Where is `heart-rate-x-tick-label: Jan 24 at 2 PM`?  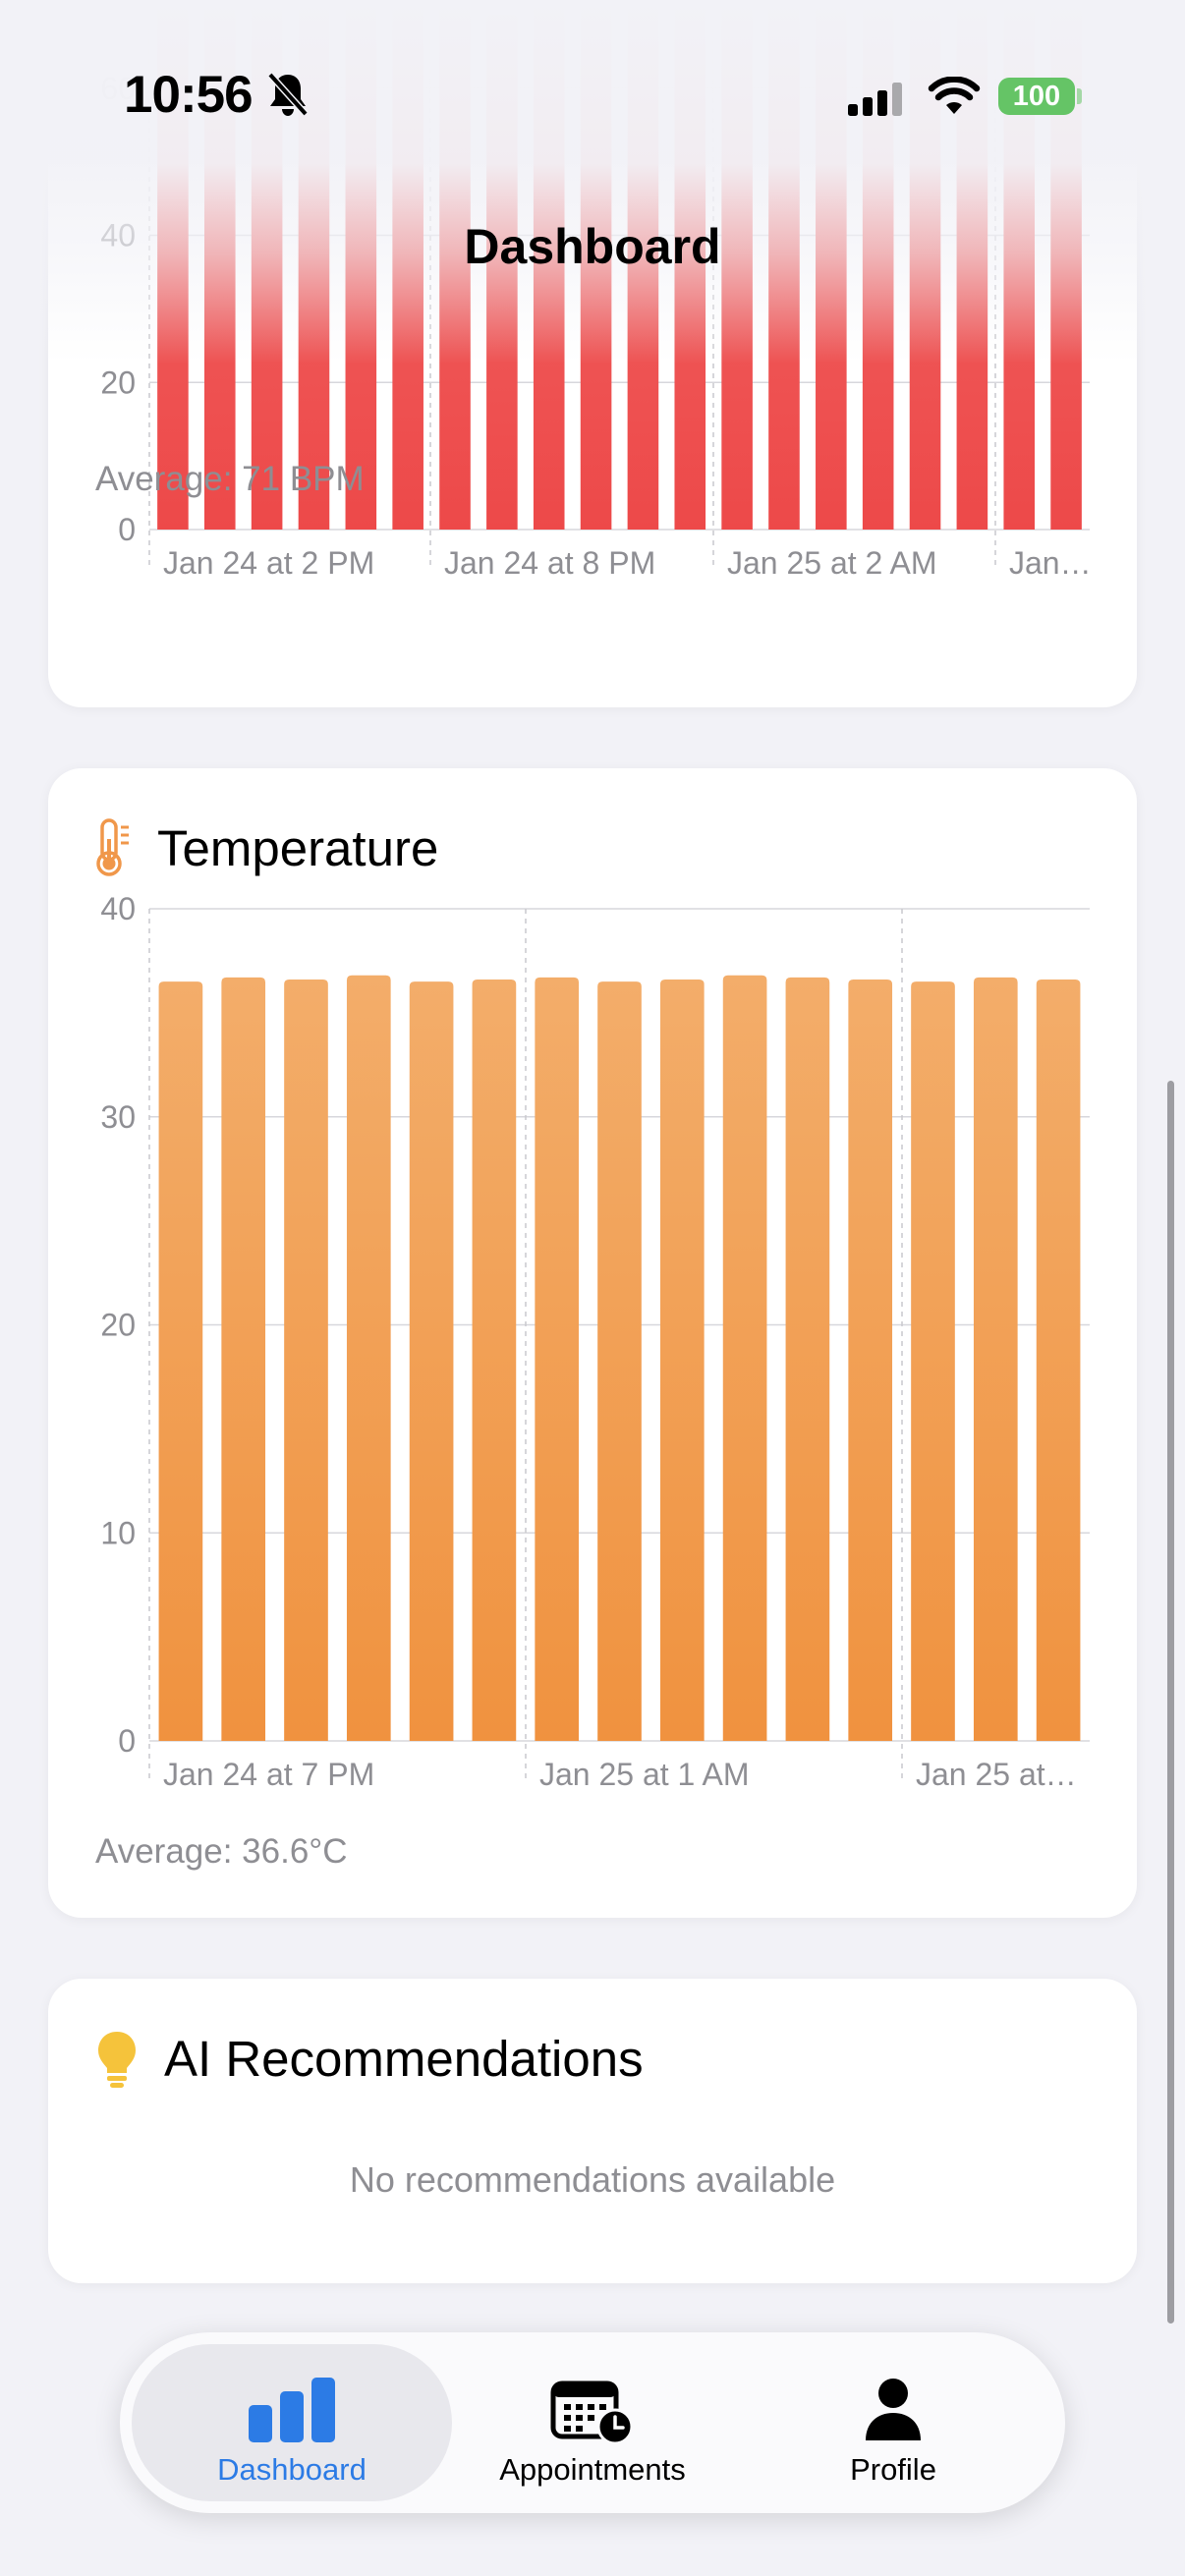 heart-rate-x-tick-label: Jan 24 at 2 PM is located at coordinates (268, 563).